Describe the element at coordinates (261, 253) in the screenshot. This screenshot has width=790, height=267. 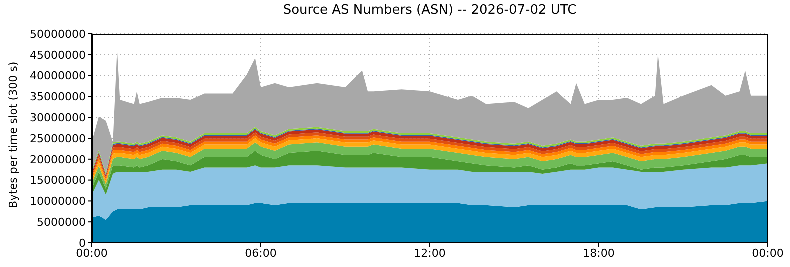
I see `x-tick-label: 06:00` at that location.